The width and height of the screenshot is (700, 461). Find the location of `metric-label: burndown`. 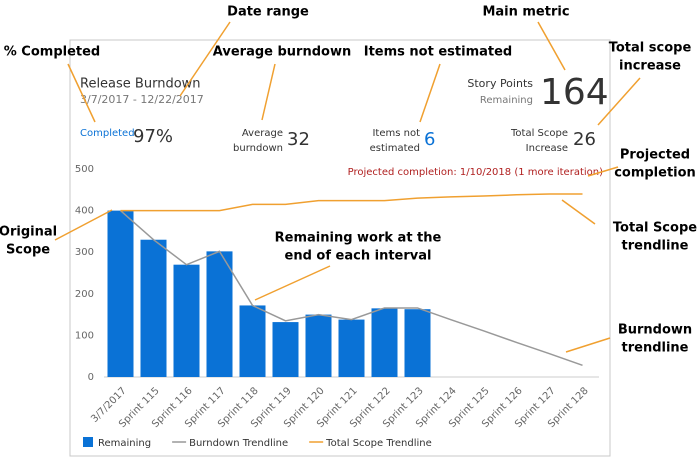

metric-label: burndown is located at coordinates (258, 148).